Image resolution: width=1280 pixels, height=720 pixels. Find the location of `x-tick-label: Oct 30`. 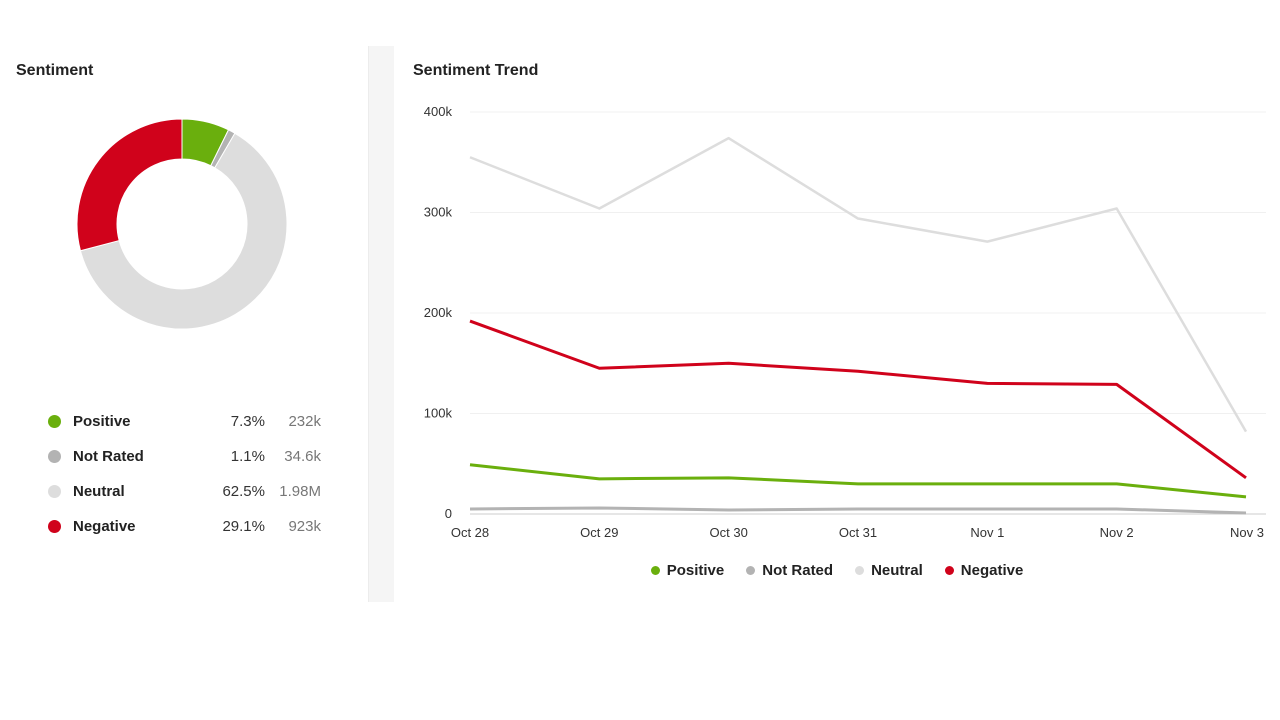

x-tick-label: Oct 30 is located at coordinates (729, 532).